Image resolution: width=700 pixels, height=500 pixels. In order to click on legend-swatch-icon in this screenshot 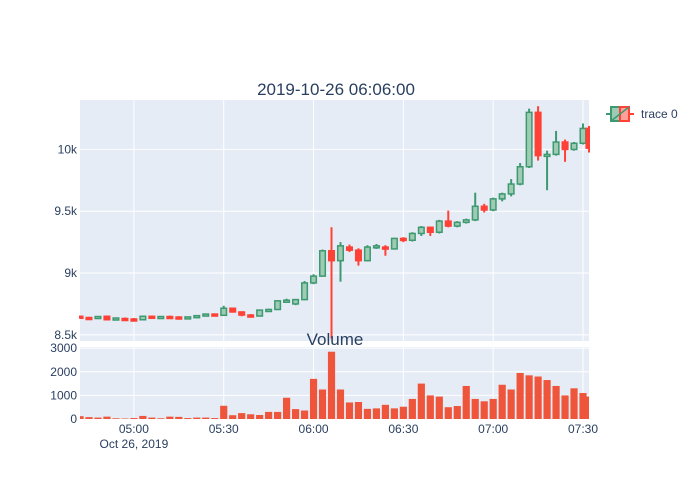, I will do `click(620, 114)`.